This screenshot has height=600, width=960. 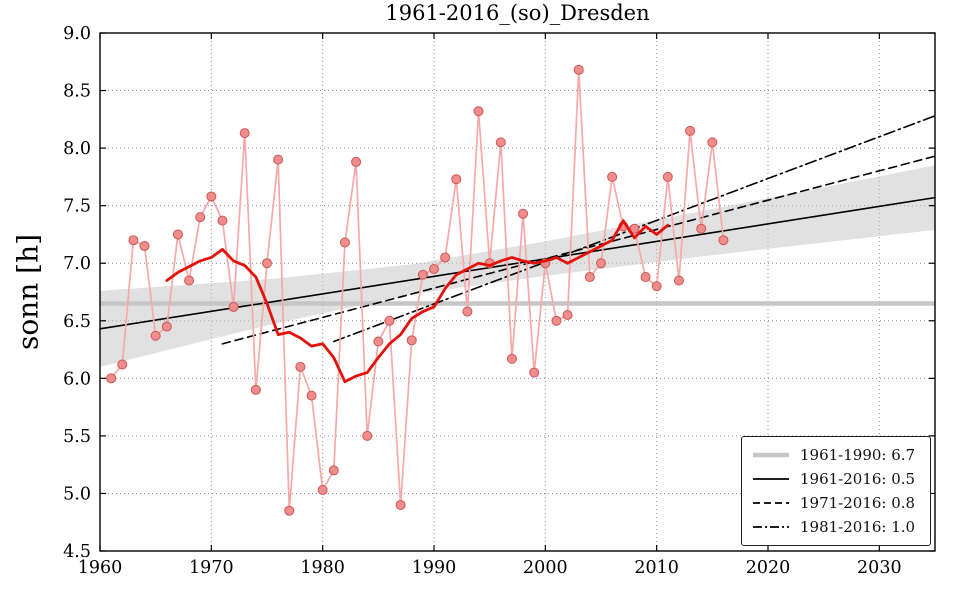 What do you see at coordinates (771, 503) in the screenshot?
I see `dashed-line-sample-icon` at bounding box center [771, 503].